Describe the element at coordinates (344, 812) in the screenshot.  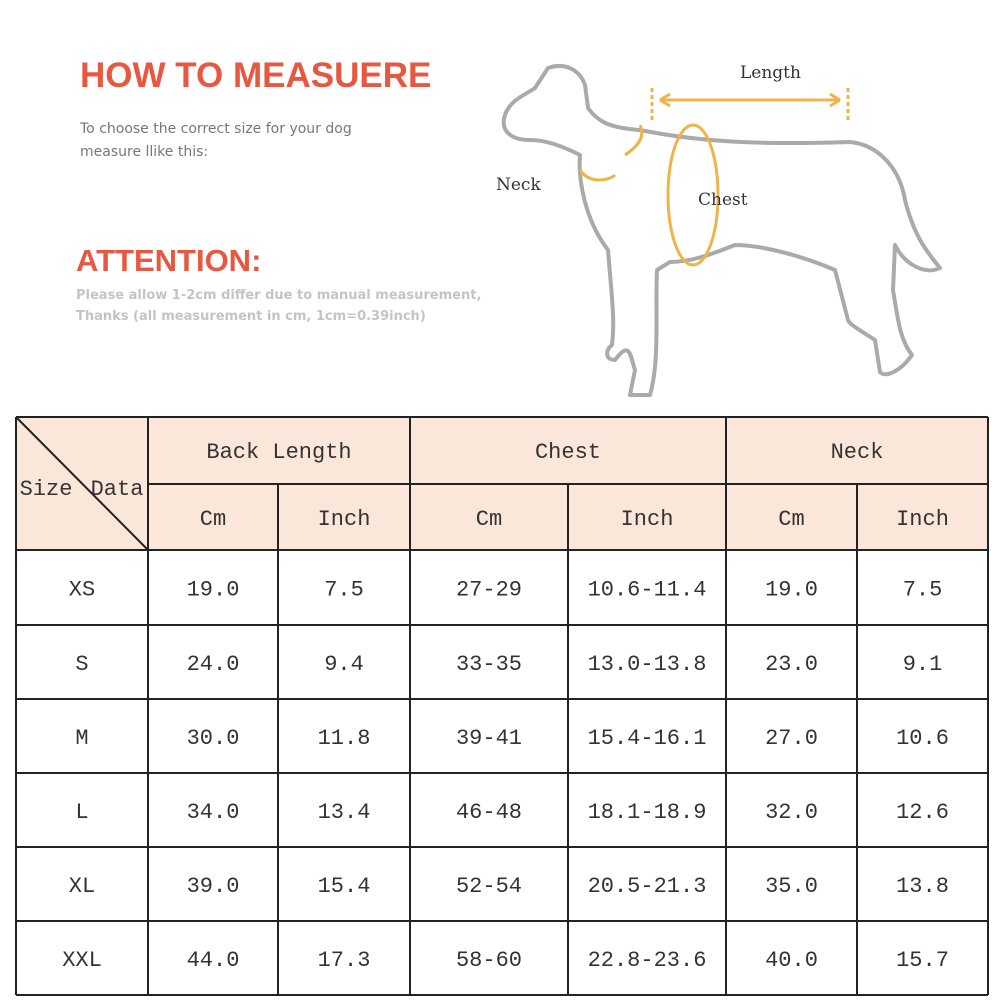
I see `cell-value: 13.4` at that location.